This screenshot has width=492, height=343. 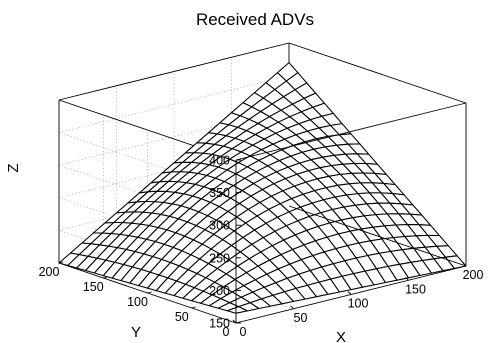 What do you see at coordinates (219, 226) in the screenshot?
I see `z-tick-label: 300` at bounding box center [219, 226].